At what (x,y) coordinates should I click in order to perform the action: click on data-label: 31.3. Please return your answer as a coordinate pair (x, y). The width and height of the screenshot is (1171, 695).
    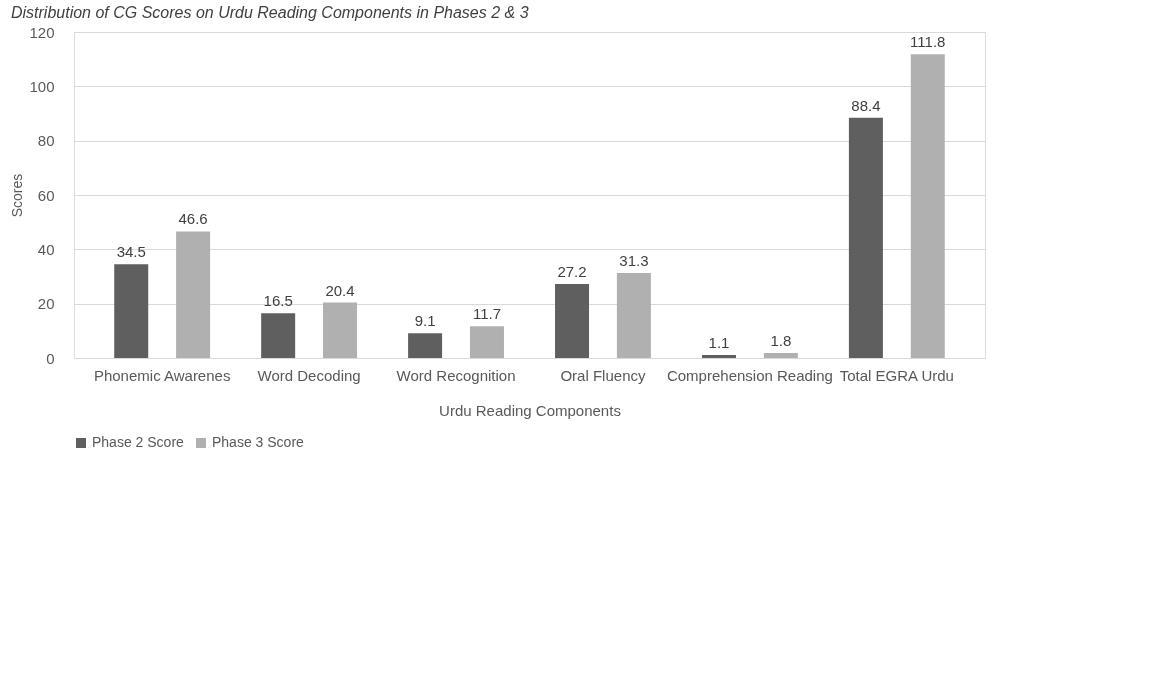
    Looking at the image, I should click on (634, 260).